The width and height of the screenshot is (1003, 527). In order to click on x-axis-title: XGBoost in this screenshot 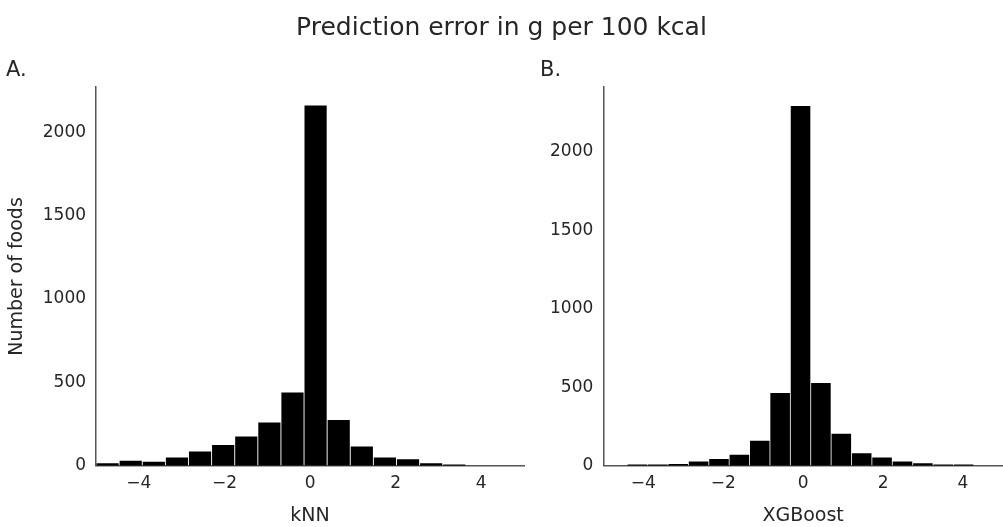, I will do `click(803, 513)`.